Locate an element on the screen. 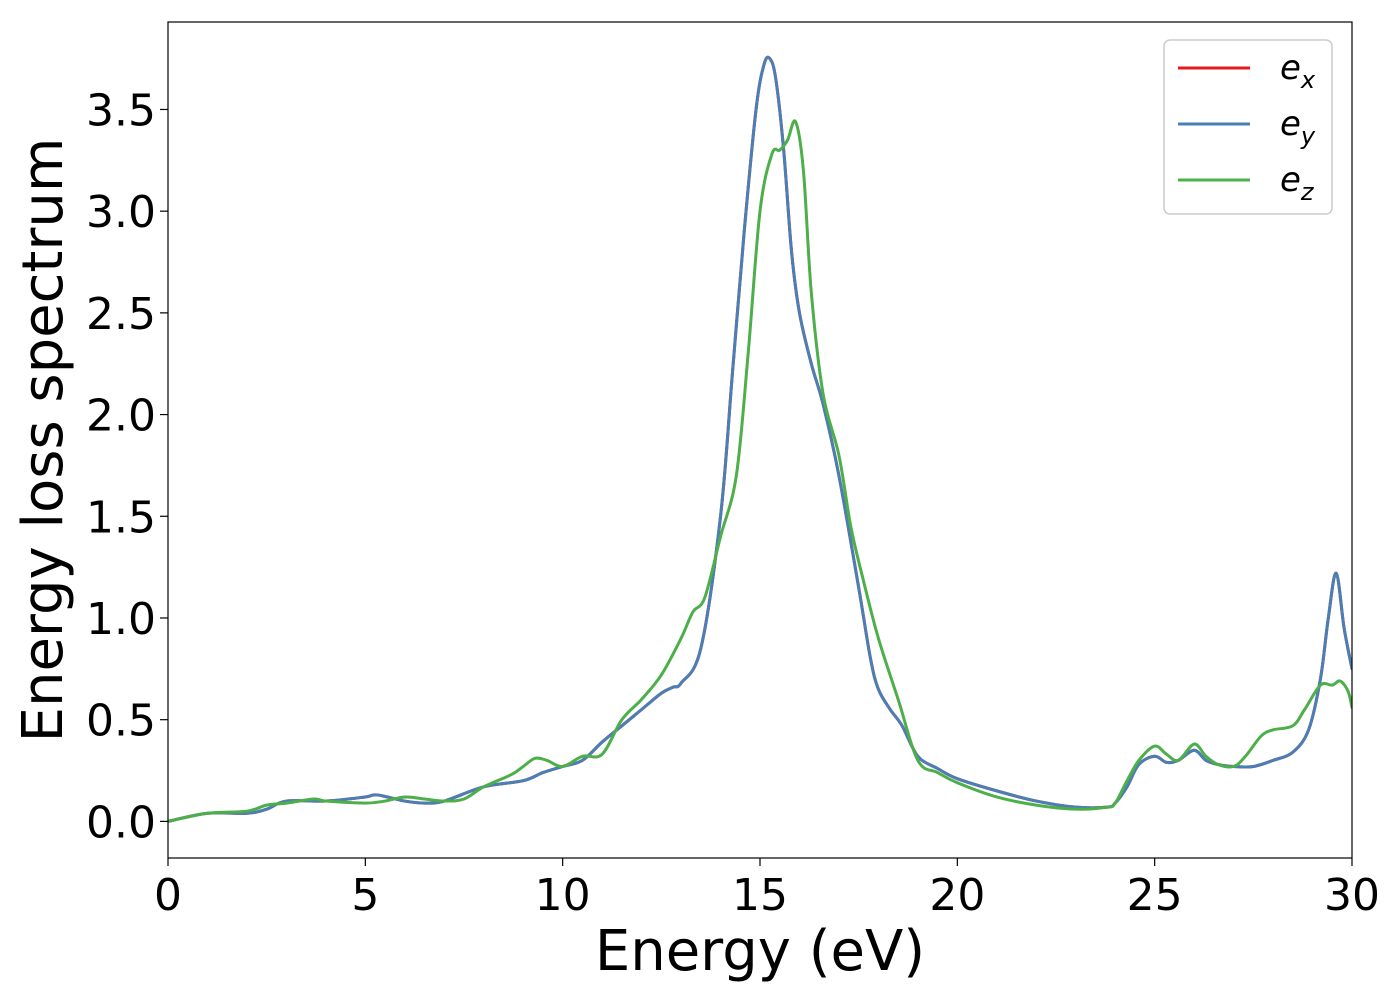  y-tick-label: 3.0 is located at coordinates (121, 212).